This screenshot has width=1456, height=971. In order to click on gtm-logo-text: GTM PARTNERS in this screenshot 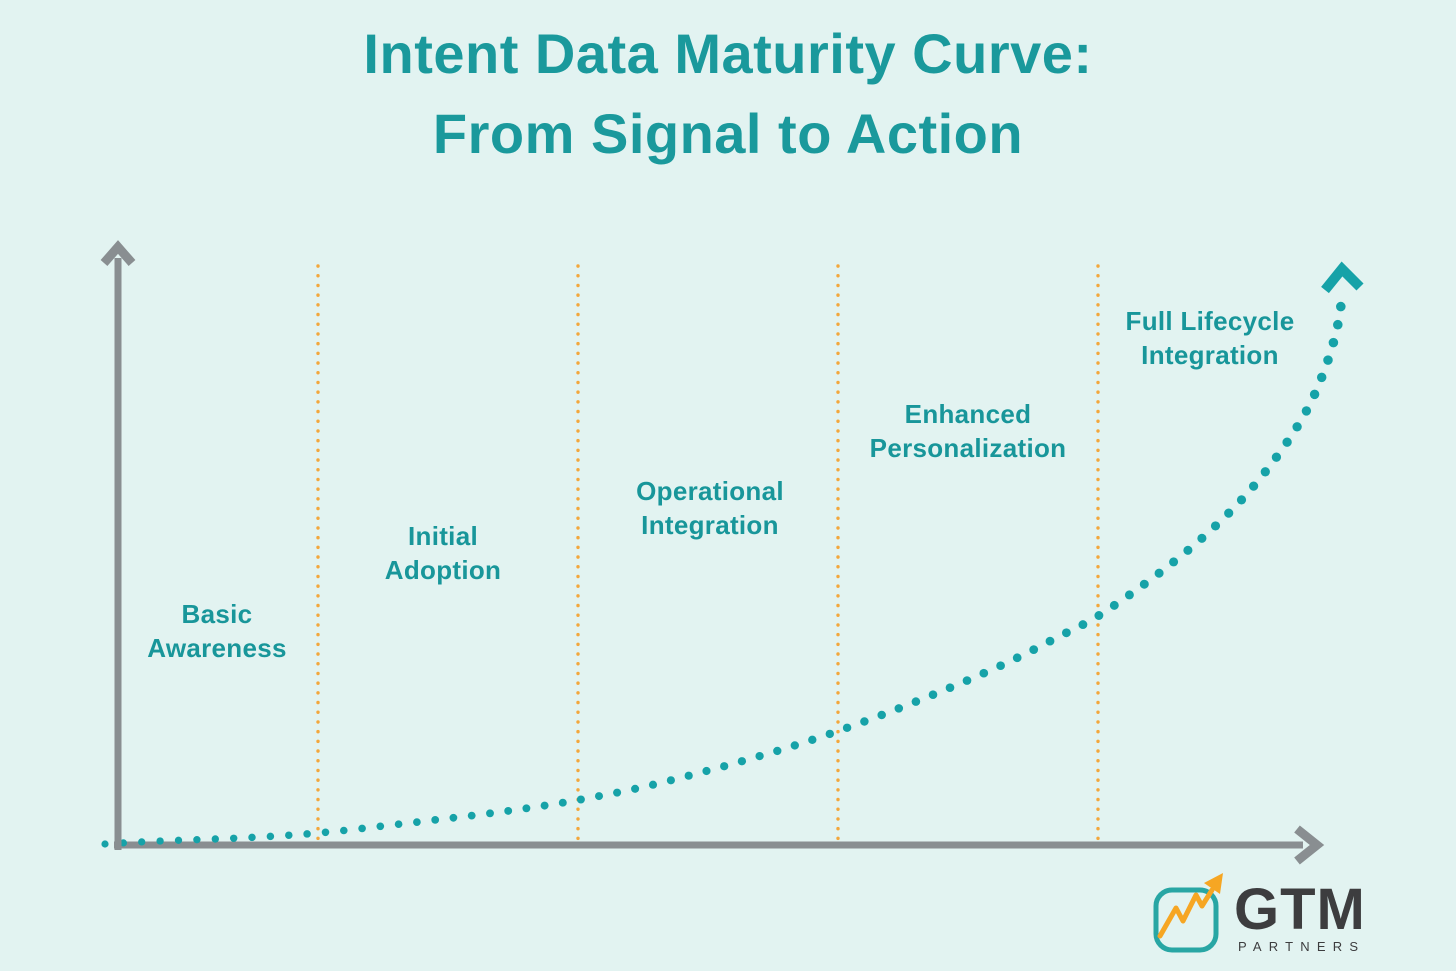, I will do `click(1300, 916)`.